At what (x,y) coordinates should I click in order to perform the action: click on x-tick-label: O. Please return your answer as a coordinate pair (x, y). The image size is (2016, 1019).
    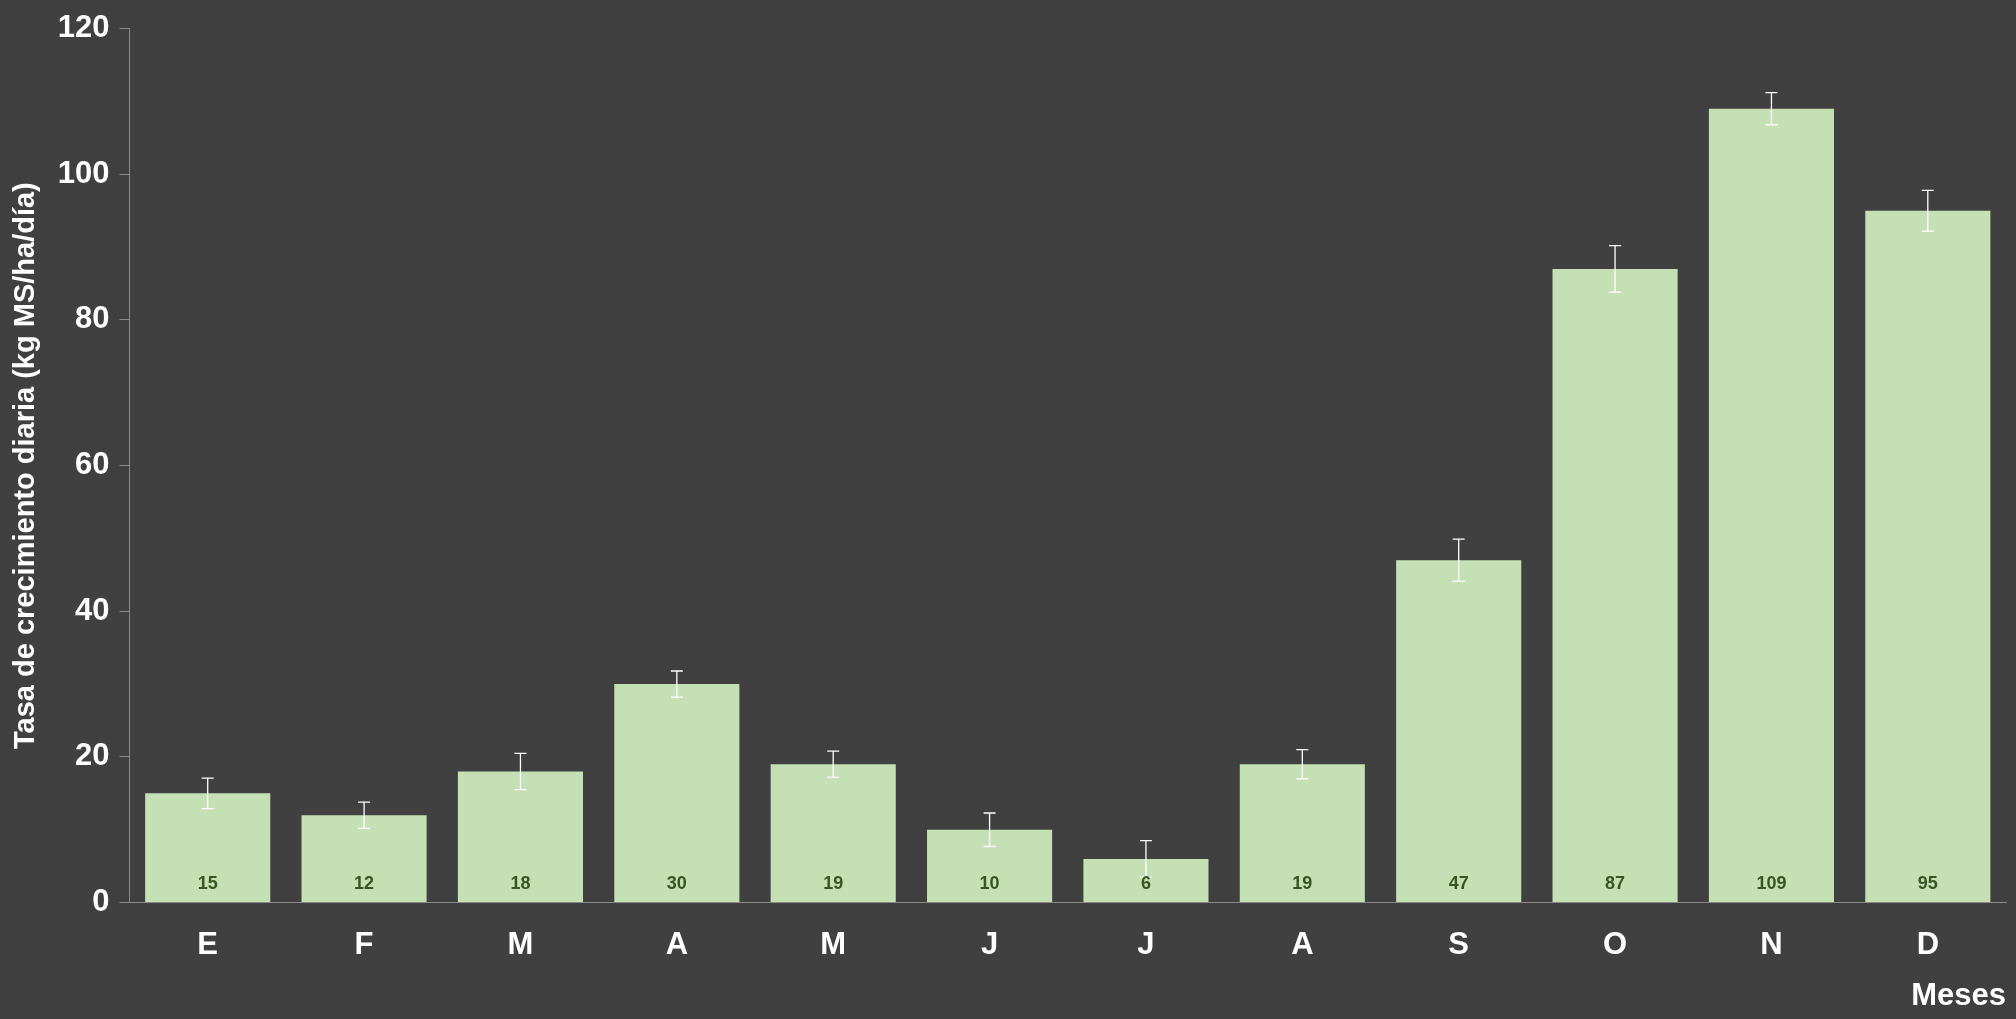
    Looking at the image, I should click on (1615, 943).